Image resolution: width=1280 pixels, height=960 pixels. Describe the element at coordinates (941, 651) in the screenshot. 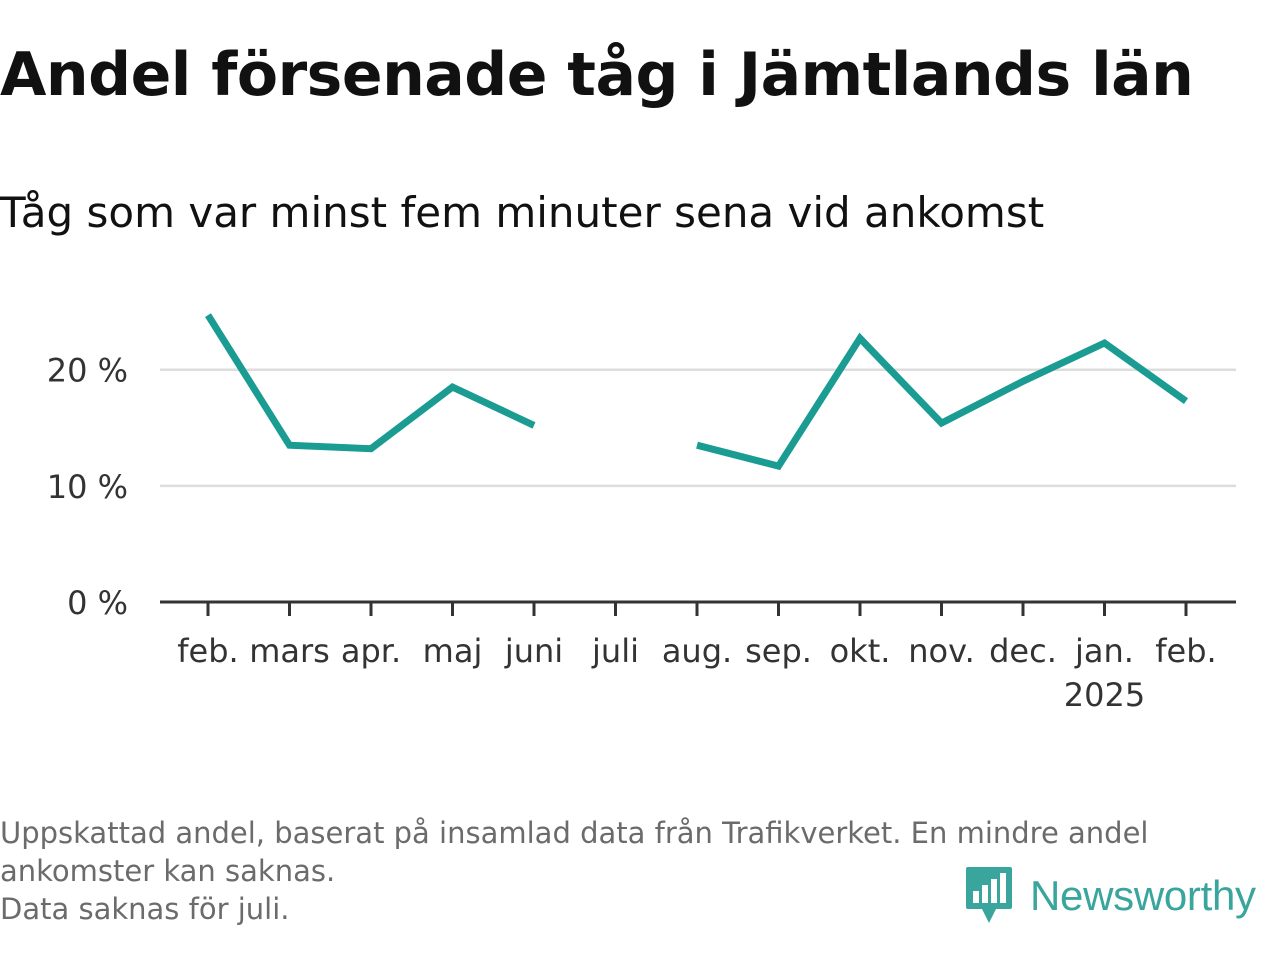

I see `x-tick-label: nov.` at that location.